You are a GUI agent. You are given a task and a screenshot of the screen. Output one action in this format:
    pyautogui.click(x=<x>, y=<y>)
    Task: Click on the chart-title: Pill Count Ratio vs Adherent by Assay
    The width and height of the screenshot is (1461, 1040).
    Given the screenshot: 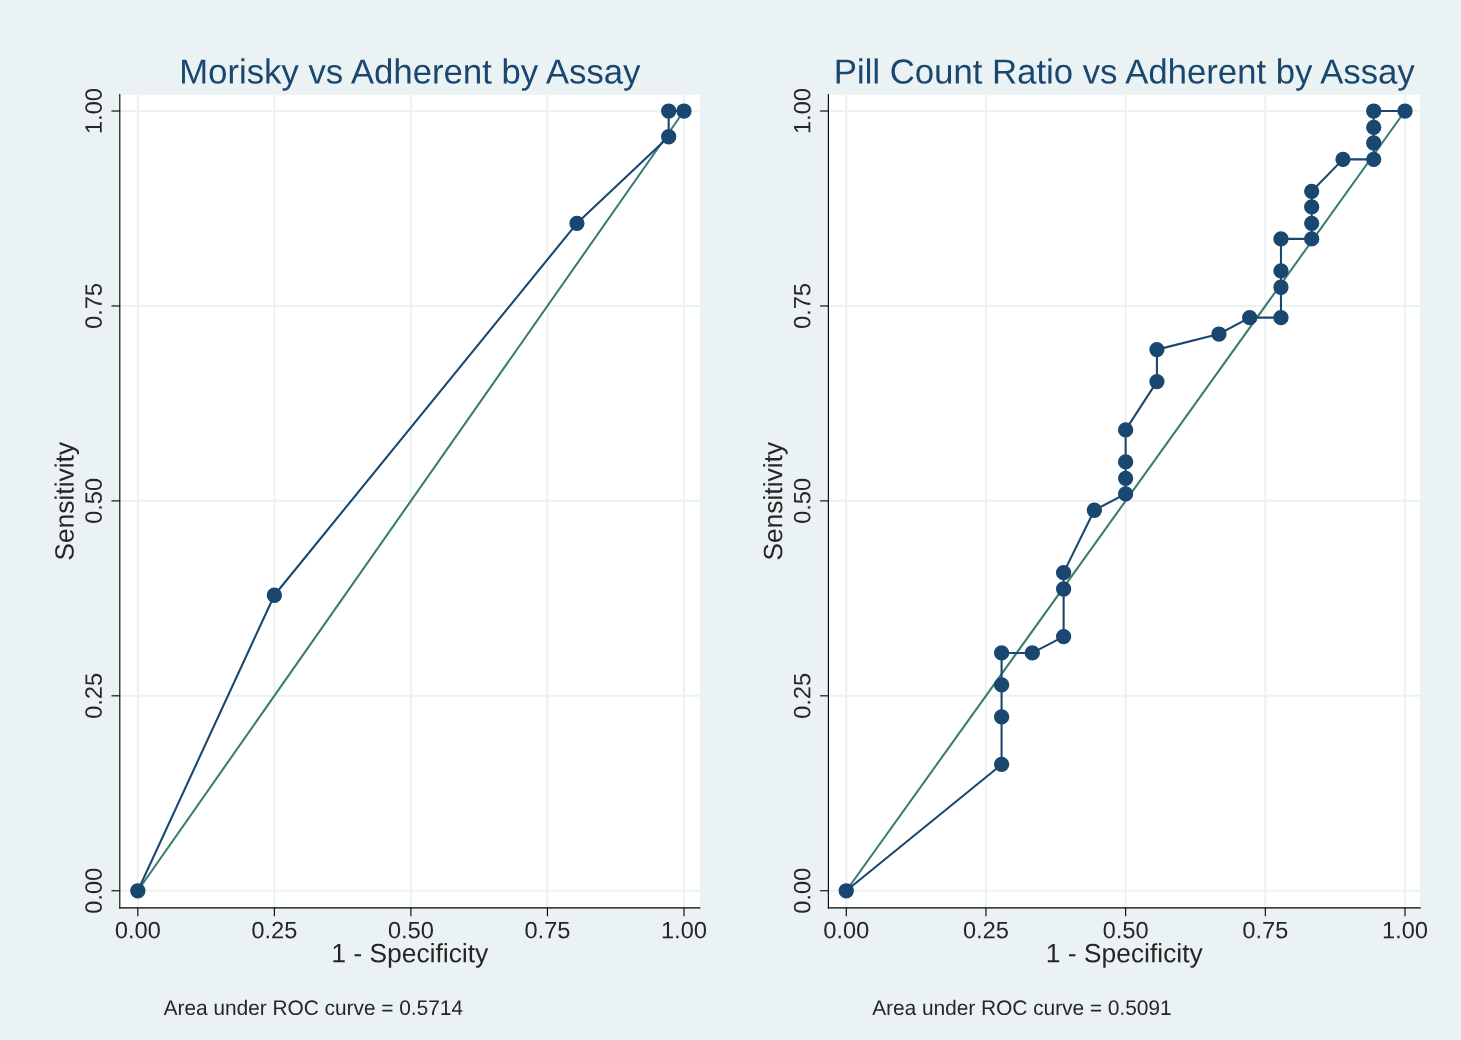 What is the action you would take?
    pyautogui.click(x=1125, y=74)
    